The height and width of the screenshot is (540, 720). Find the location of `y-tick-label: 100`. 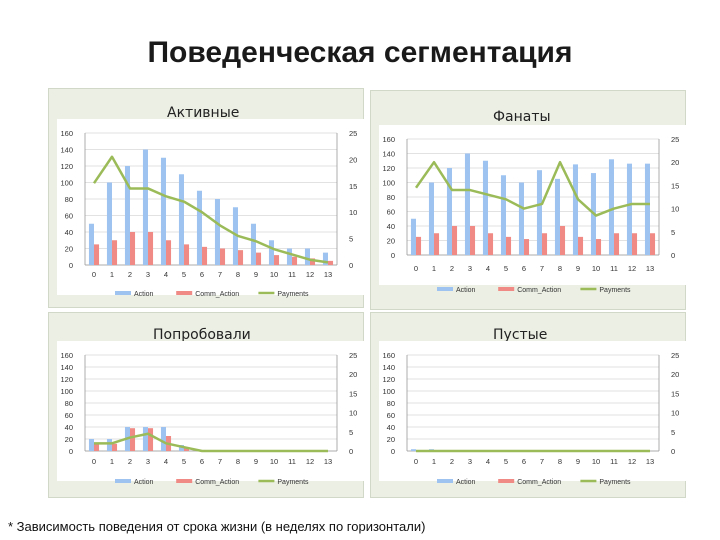

y-tick-label: 100 is located at coordinates (388, 183).